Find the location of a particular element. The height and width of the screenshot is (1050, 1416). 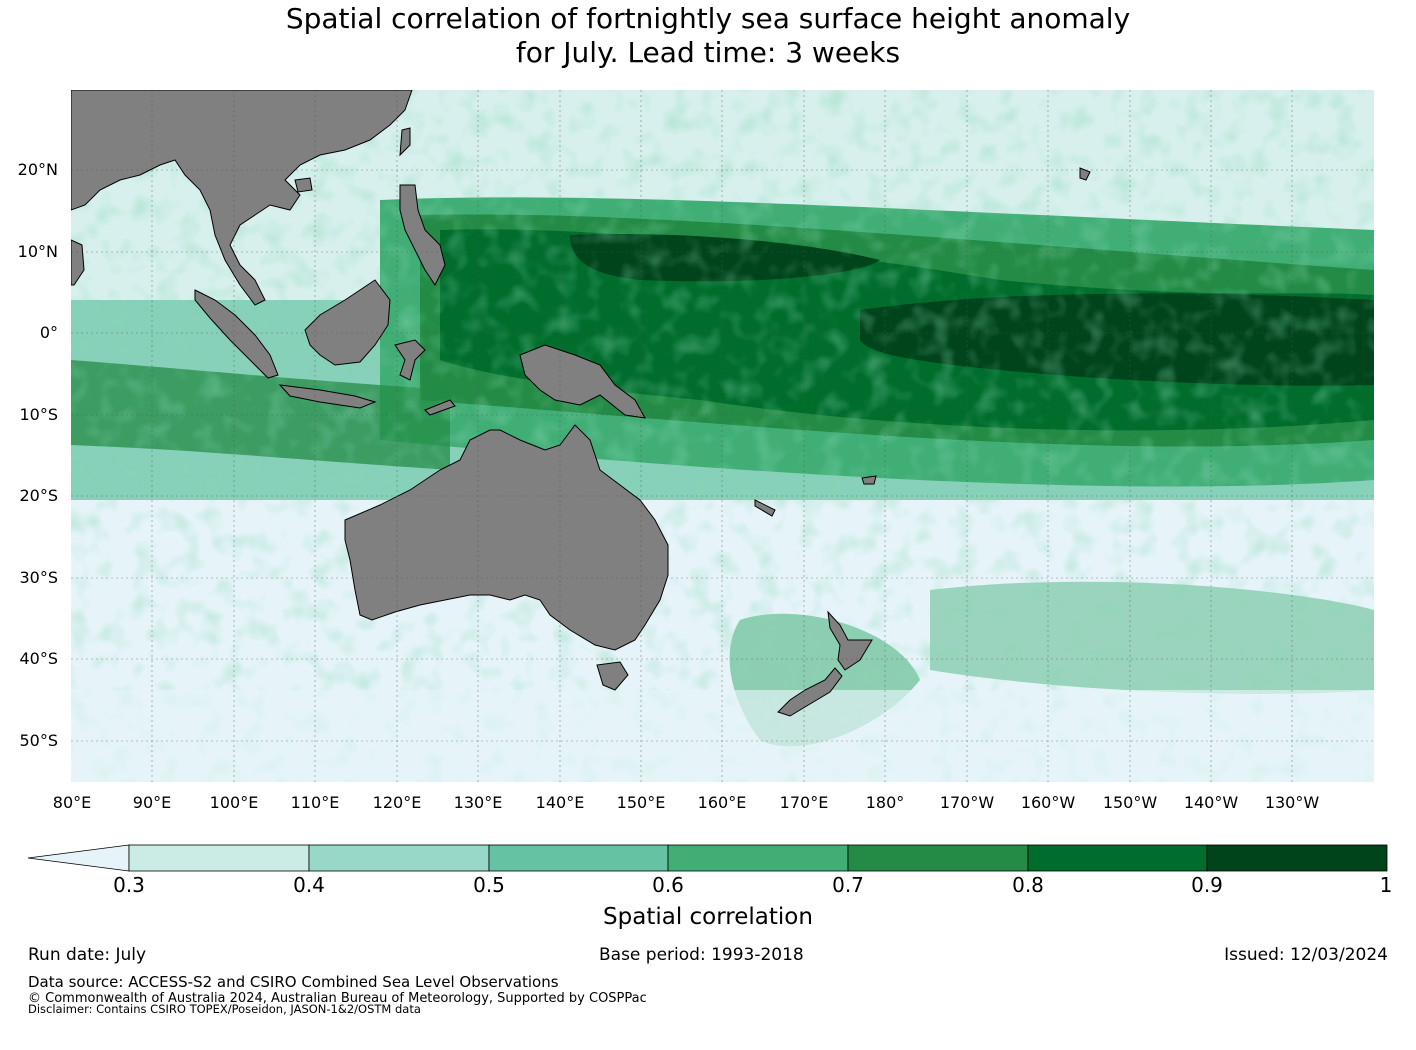

hainan is located at coordinates (303, 185).